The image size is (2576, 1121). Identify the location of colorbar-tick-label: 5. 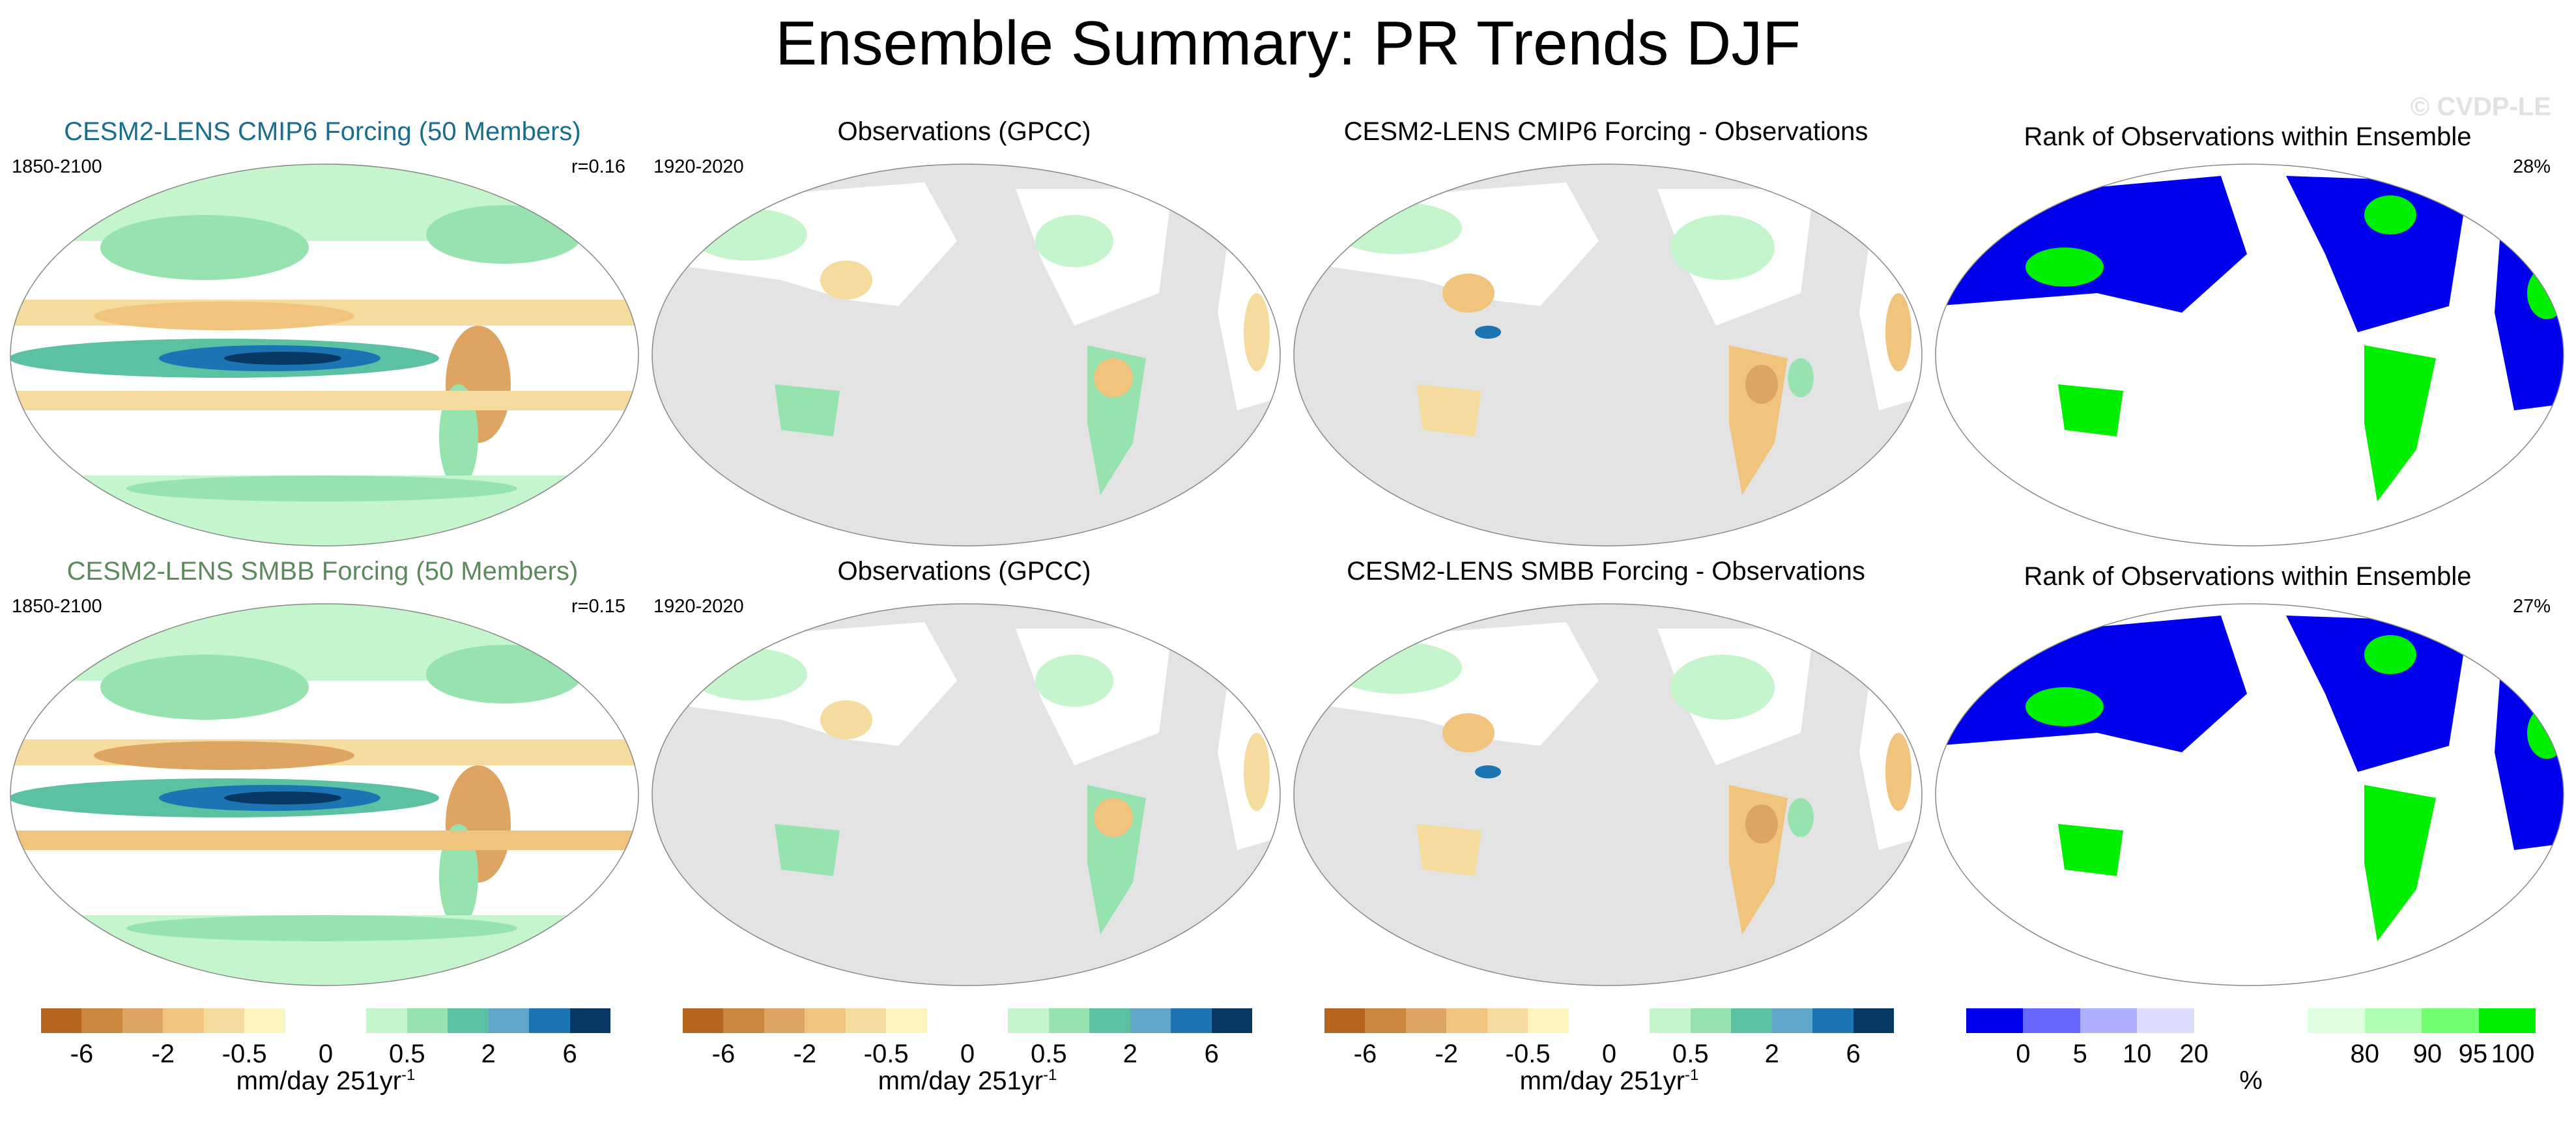
(2079, 1054).